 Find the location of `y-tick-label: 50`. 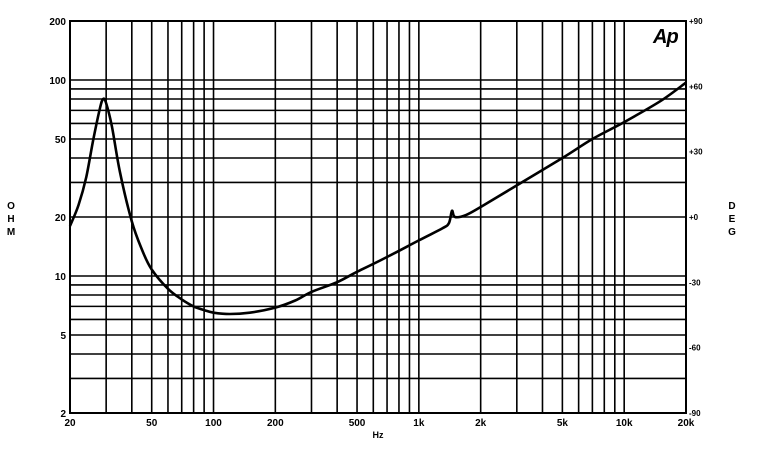

y-tick-label: 50 is located at coordinates (61, 140).